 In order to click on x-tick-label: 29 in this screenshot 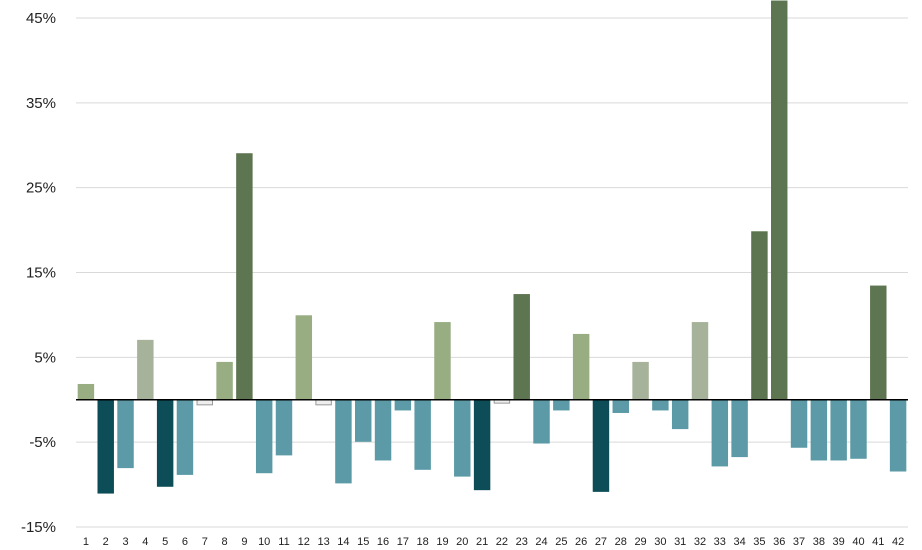, I will do `click(640, 542)`.